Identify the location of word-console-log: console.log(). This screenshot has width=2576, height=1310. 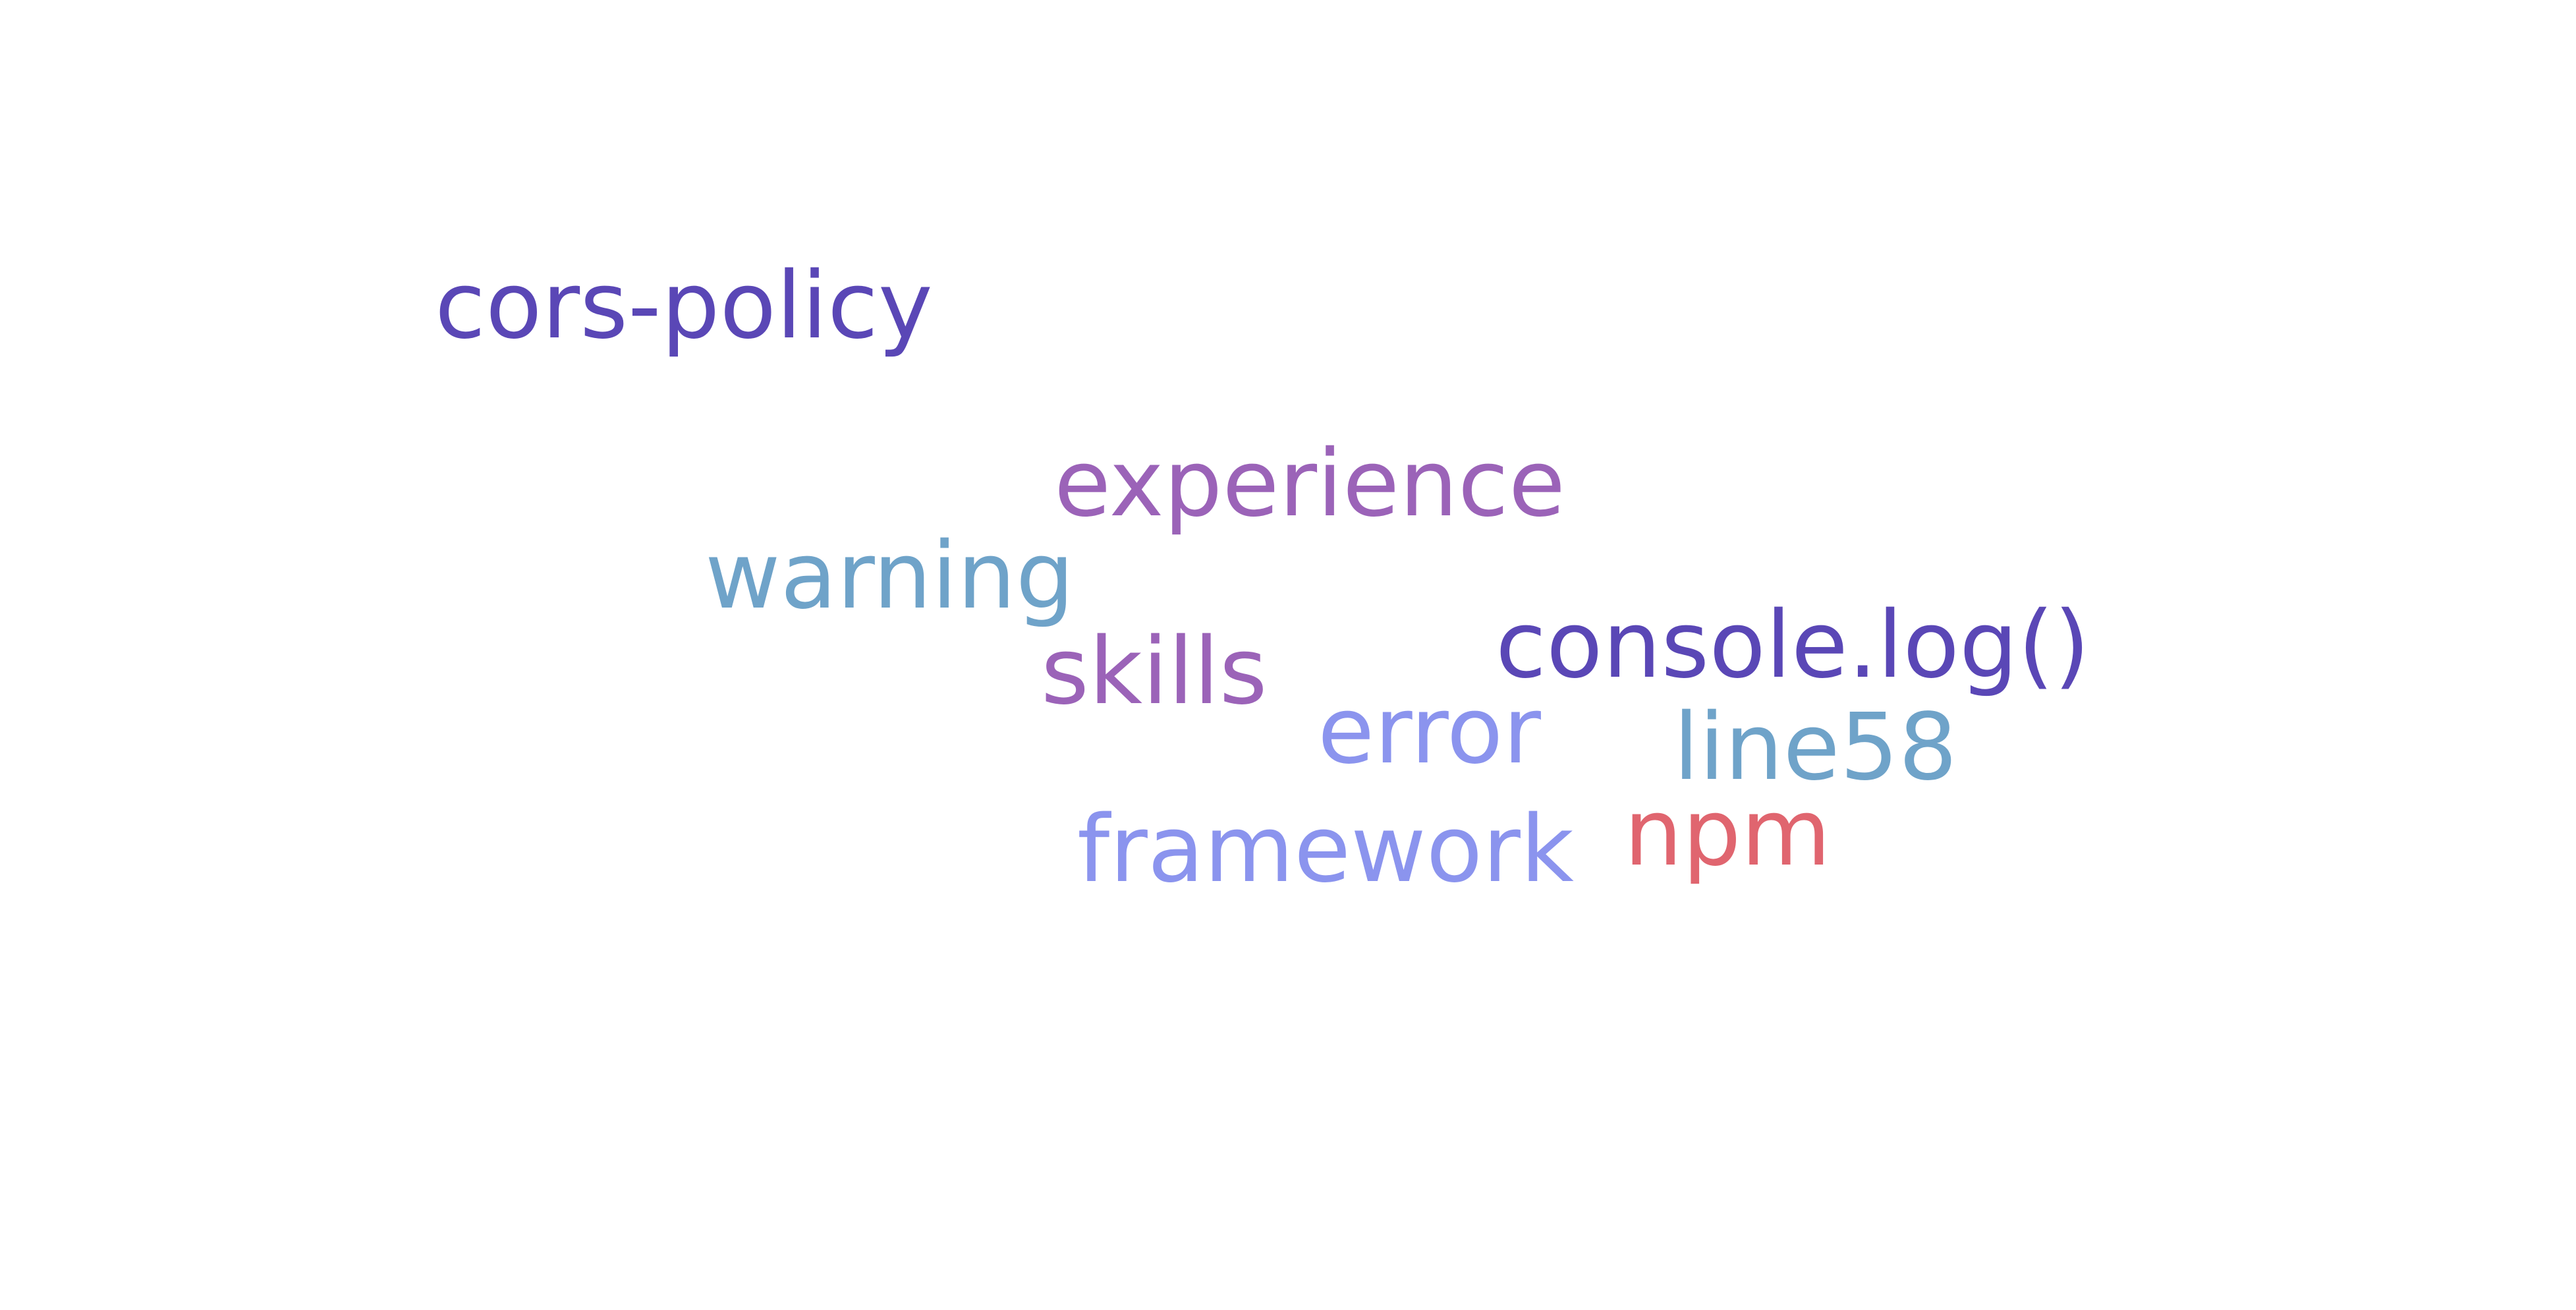
(1793, 645).